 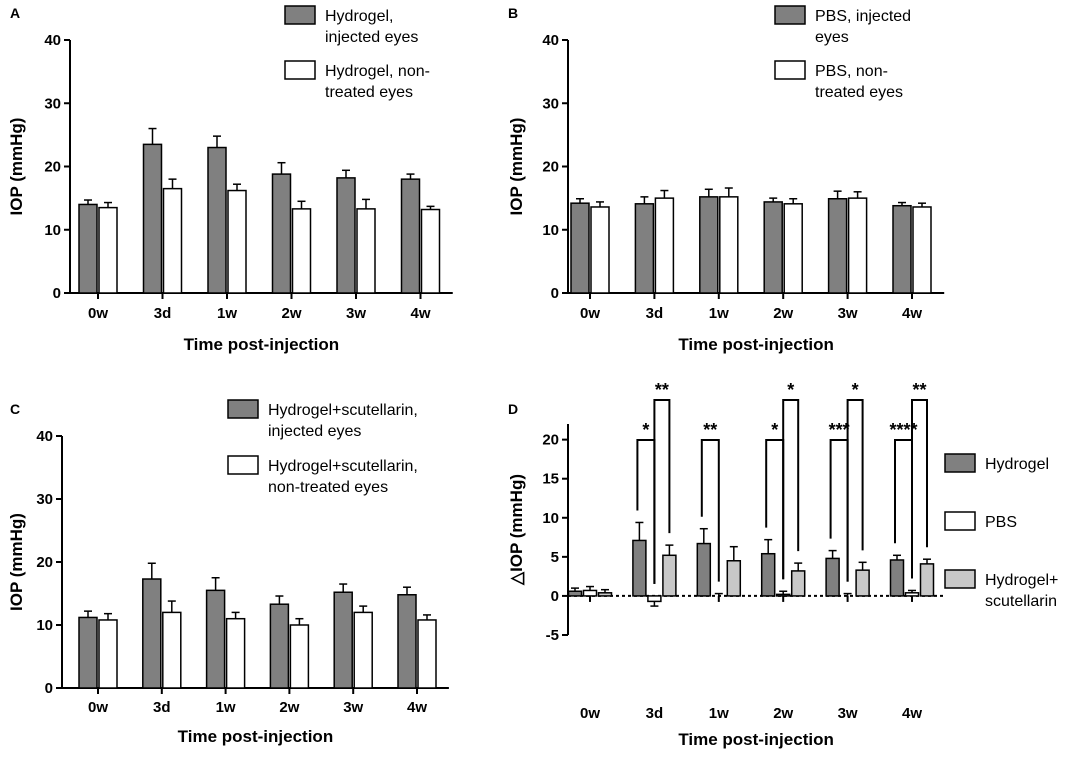 What do you see at coordinates (1001, 522) in the screenshot?
I see `legend-label: PBS` at bounding box center [1001, 522].